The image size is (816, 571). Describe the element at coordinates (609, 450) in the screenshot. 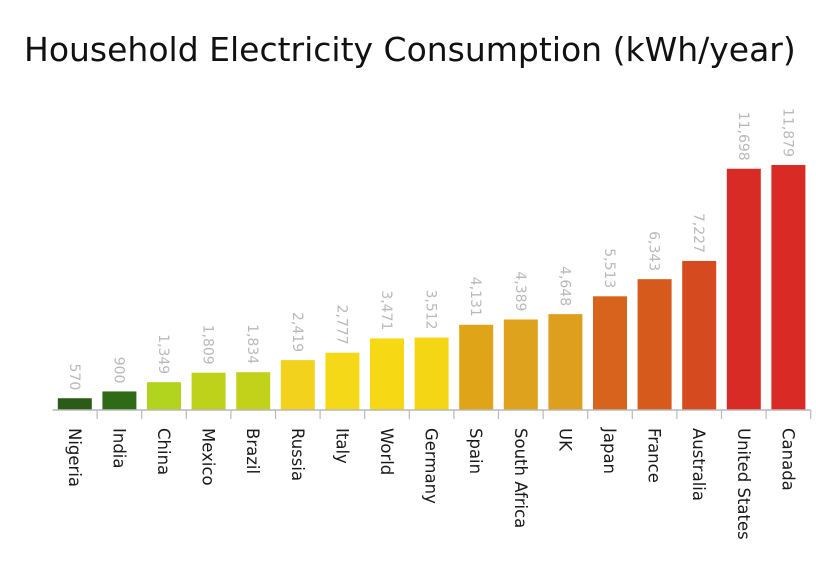

I see `category-label: Japan` at that location.